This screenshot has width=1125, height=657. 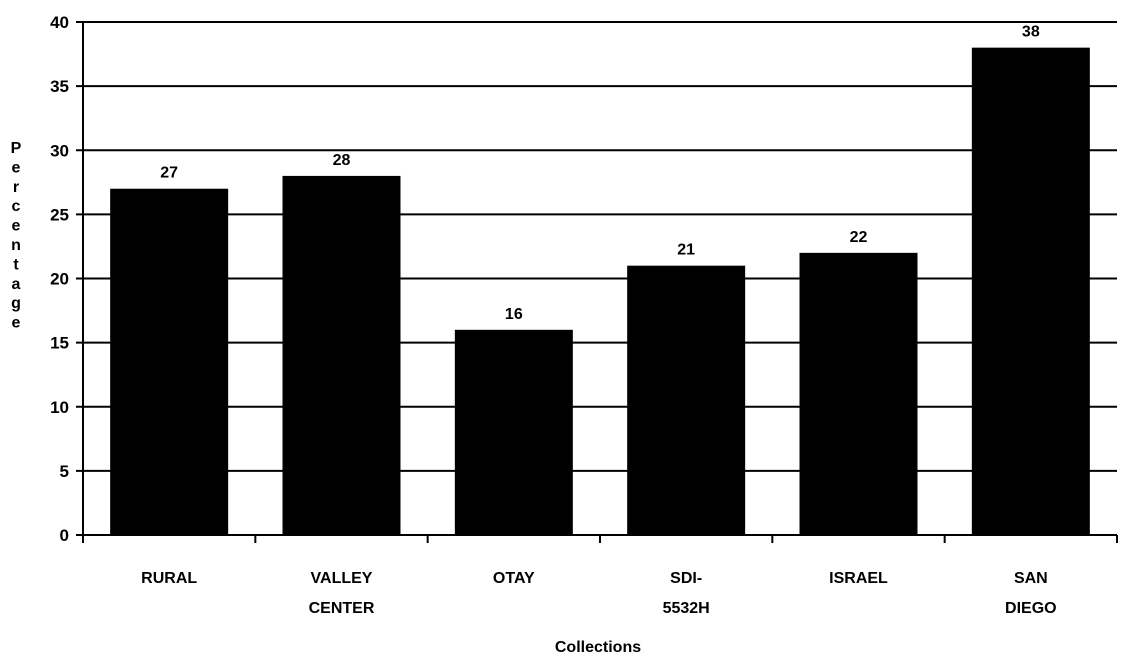 I want to click on x-tick-label: 5532H, so click(x=686, y=608).